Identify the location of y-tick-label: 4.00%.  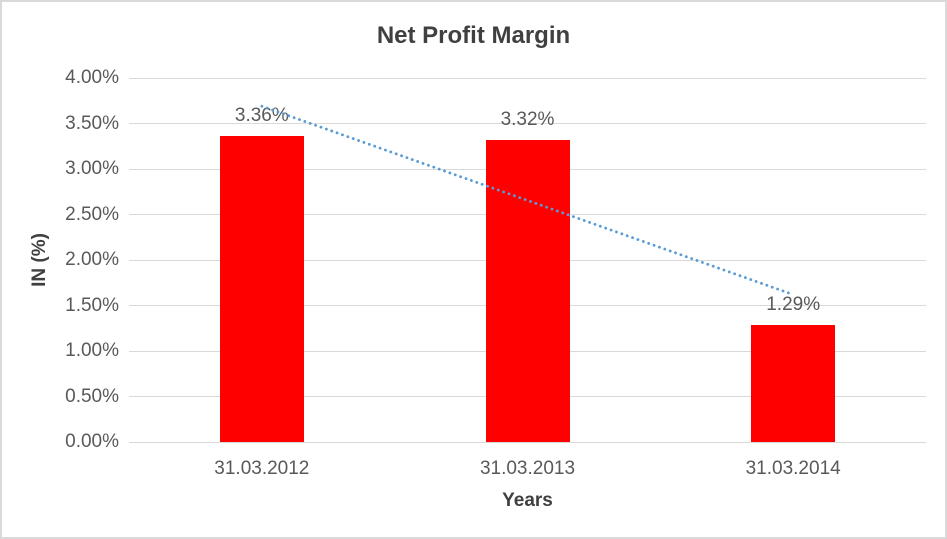
(92, 77).